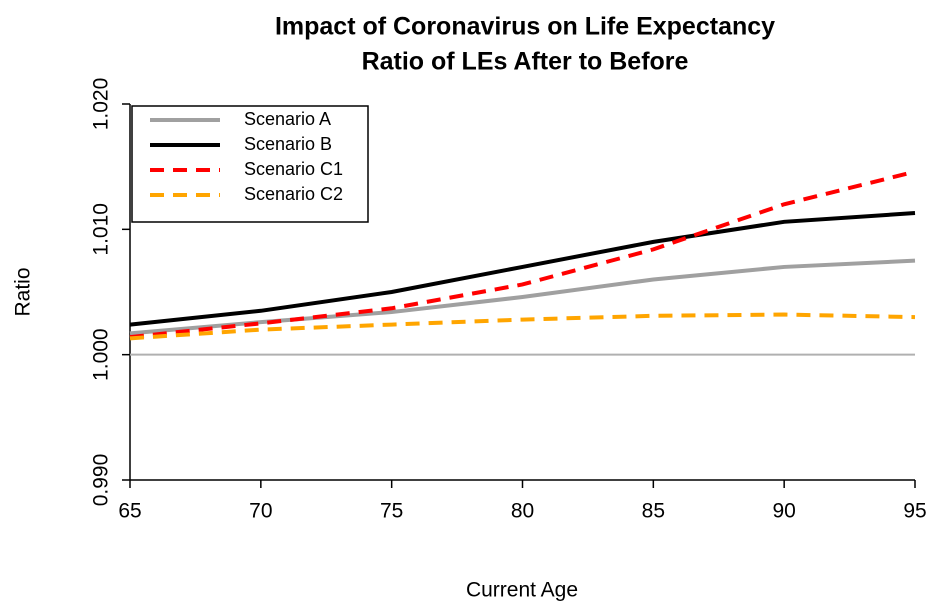 The width and height of the screenshot is (933, 606). What do you see at coordinates (391, 511) in the screenshot?
I see `x-tick-label: 75` at bounding box center [391, 511].